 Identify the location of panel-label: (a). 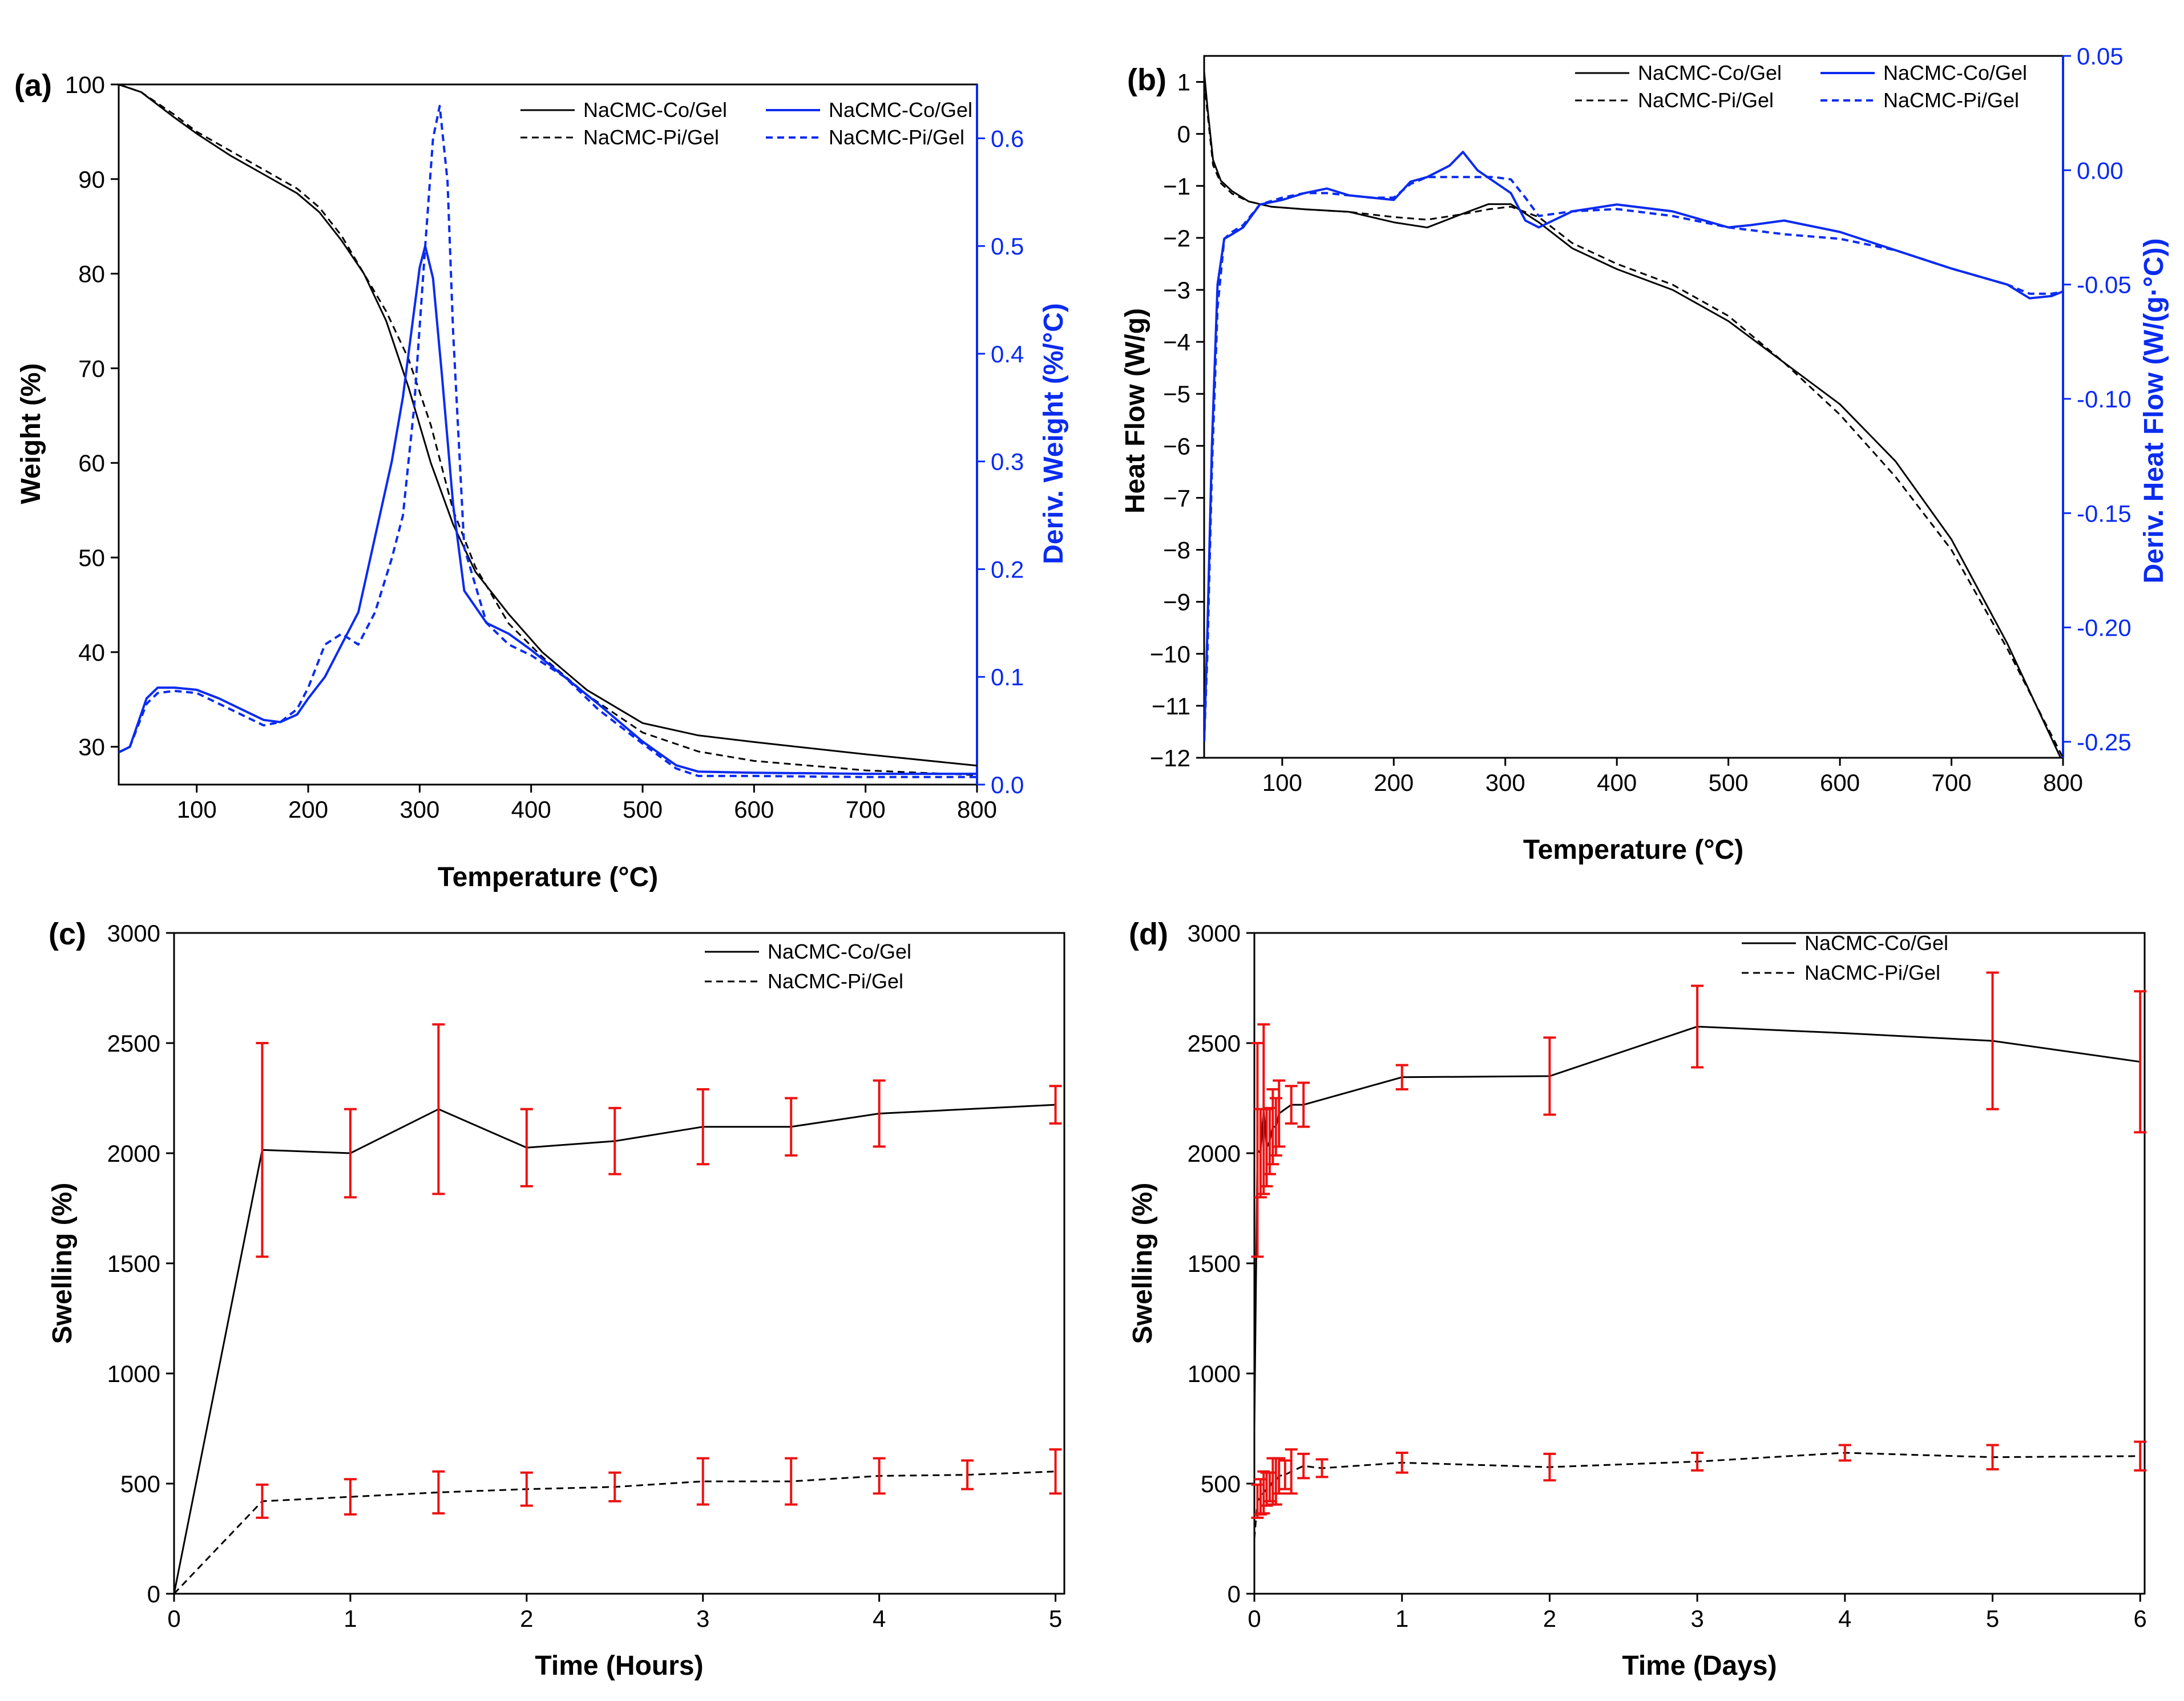
(33, 85).